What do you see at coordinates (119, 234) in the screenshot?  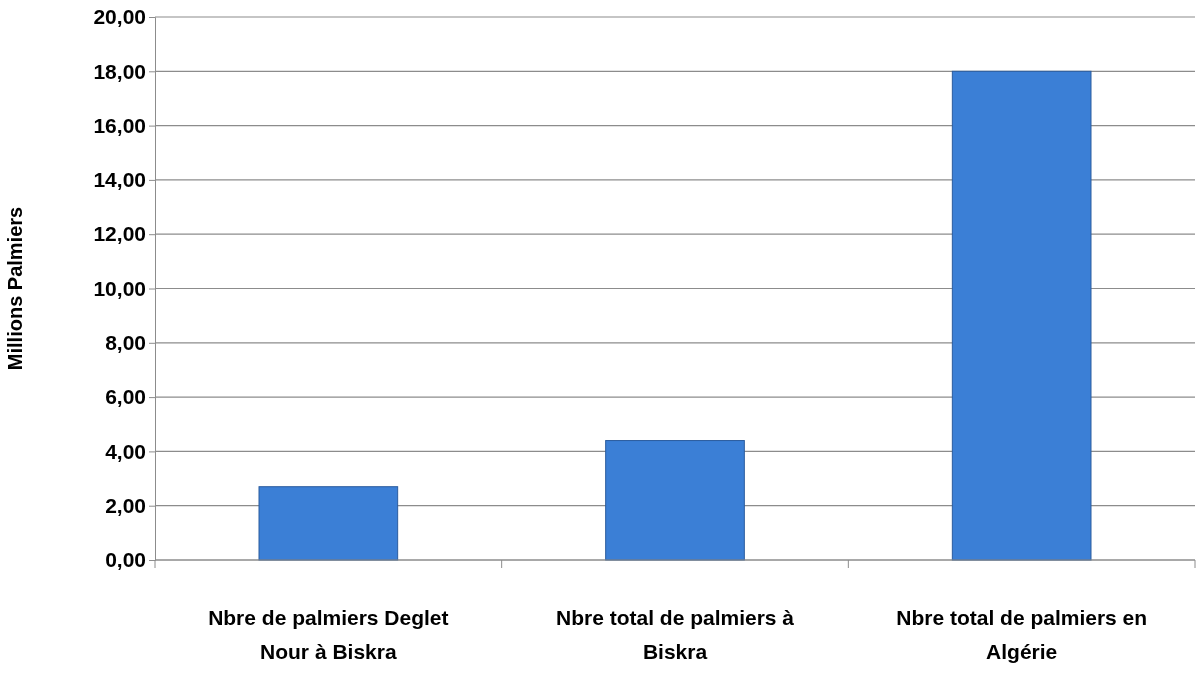 I see `y-tick-label: 12,00` at bounding box center [119, 234].